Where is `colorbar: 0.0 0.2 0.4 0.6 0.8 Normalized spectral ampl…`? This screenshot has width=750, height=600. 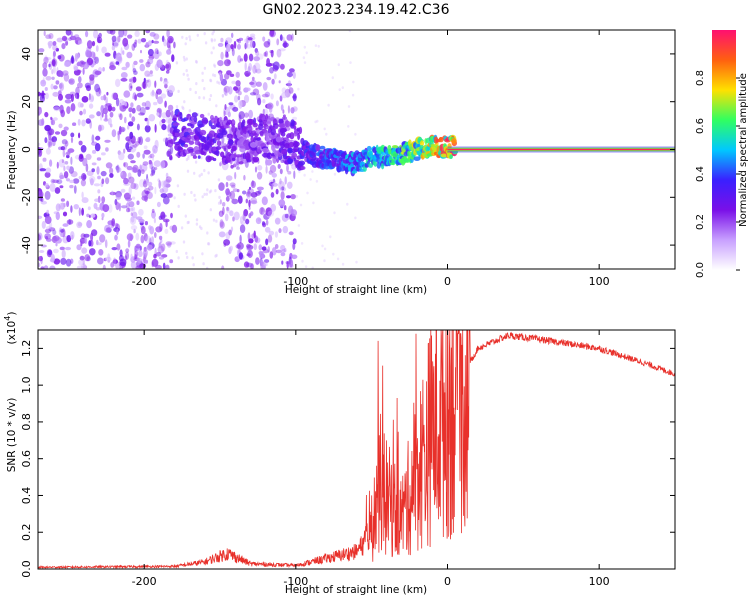 colorbar: 0.0 0.2 0.4 0.6 0.8 Normalized spectral ampl… is located at coordinates (722, 154).